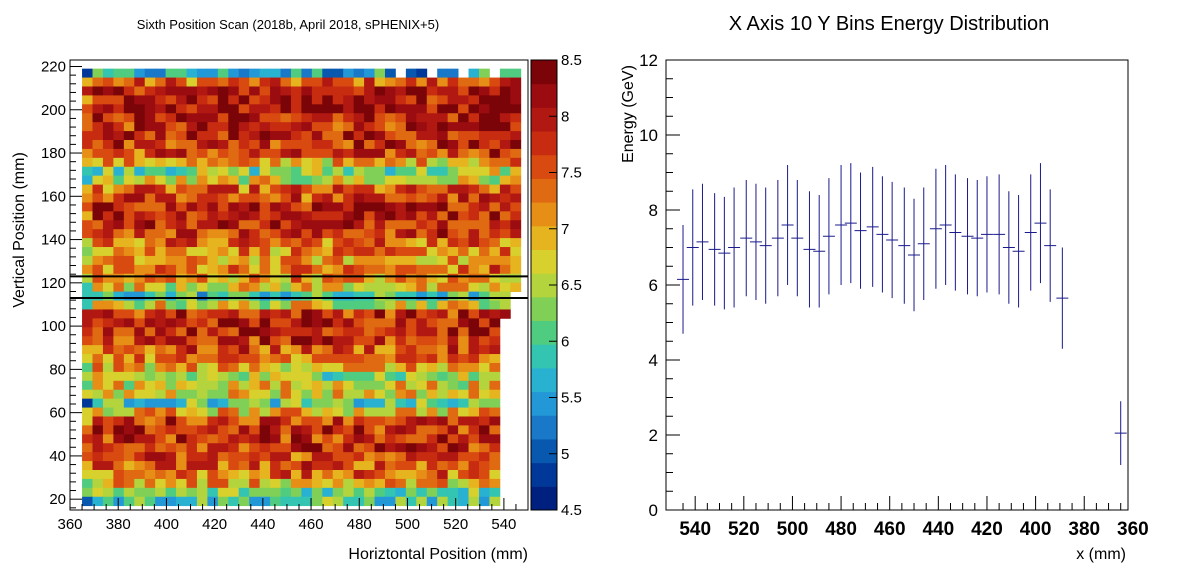 This screenshot has height=572, width=1196. What do you see at coordinates (69, 524) in the screenshot?
I see `x-tick-label: 360` at bounding box center [69, 524].